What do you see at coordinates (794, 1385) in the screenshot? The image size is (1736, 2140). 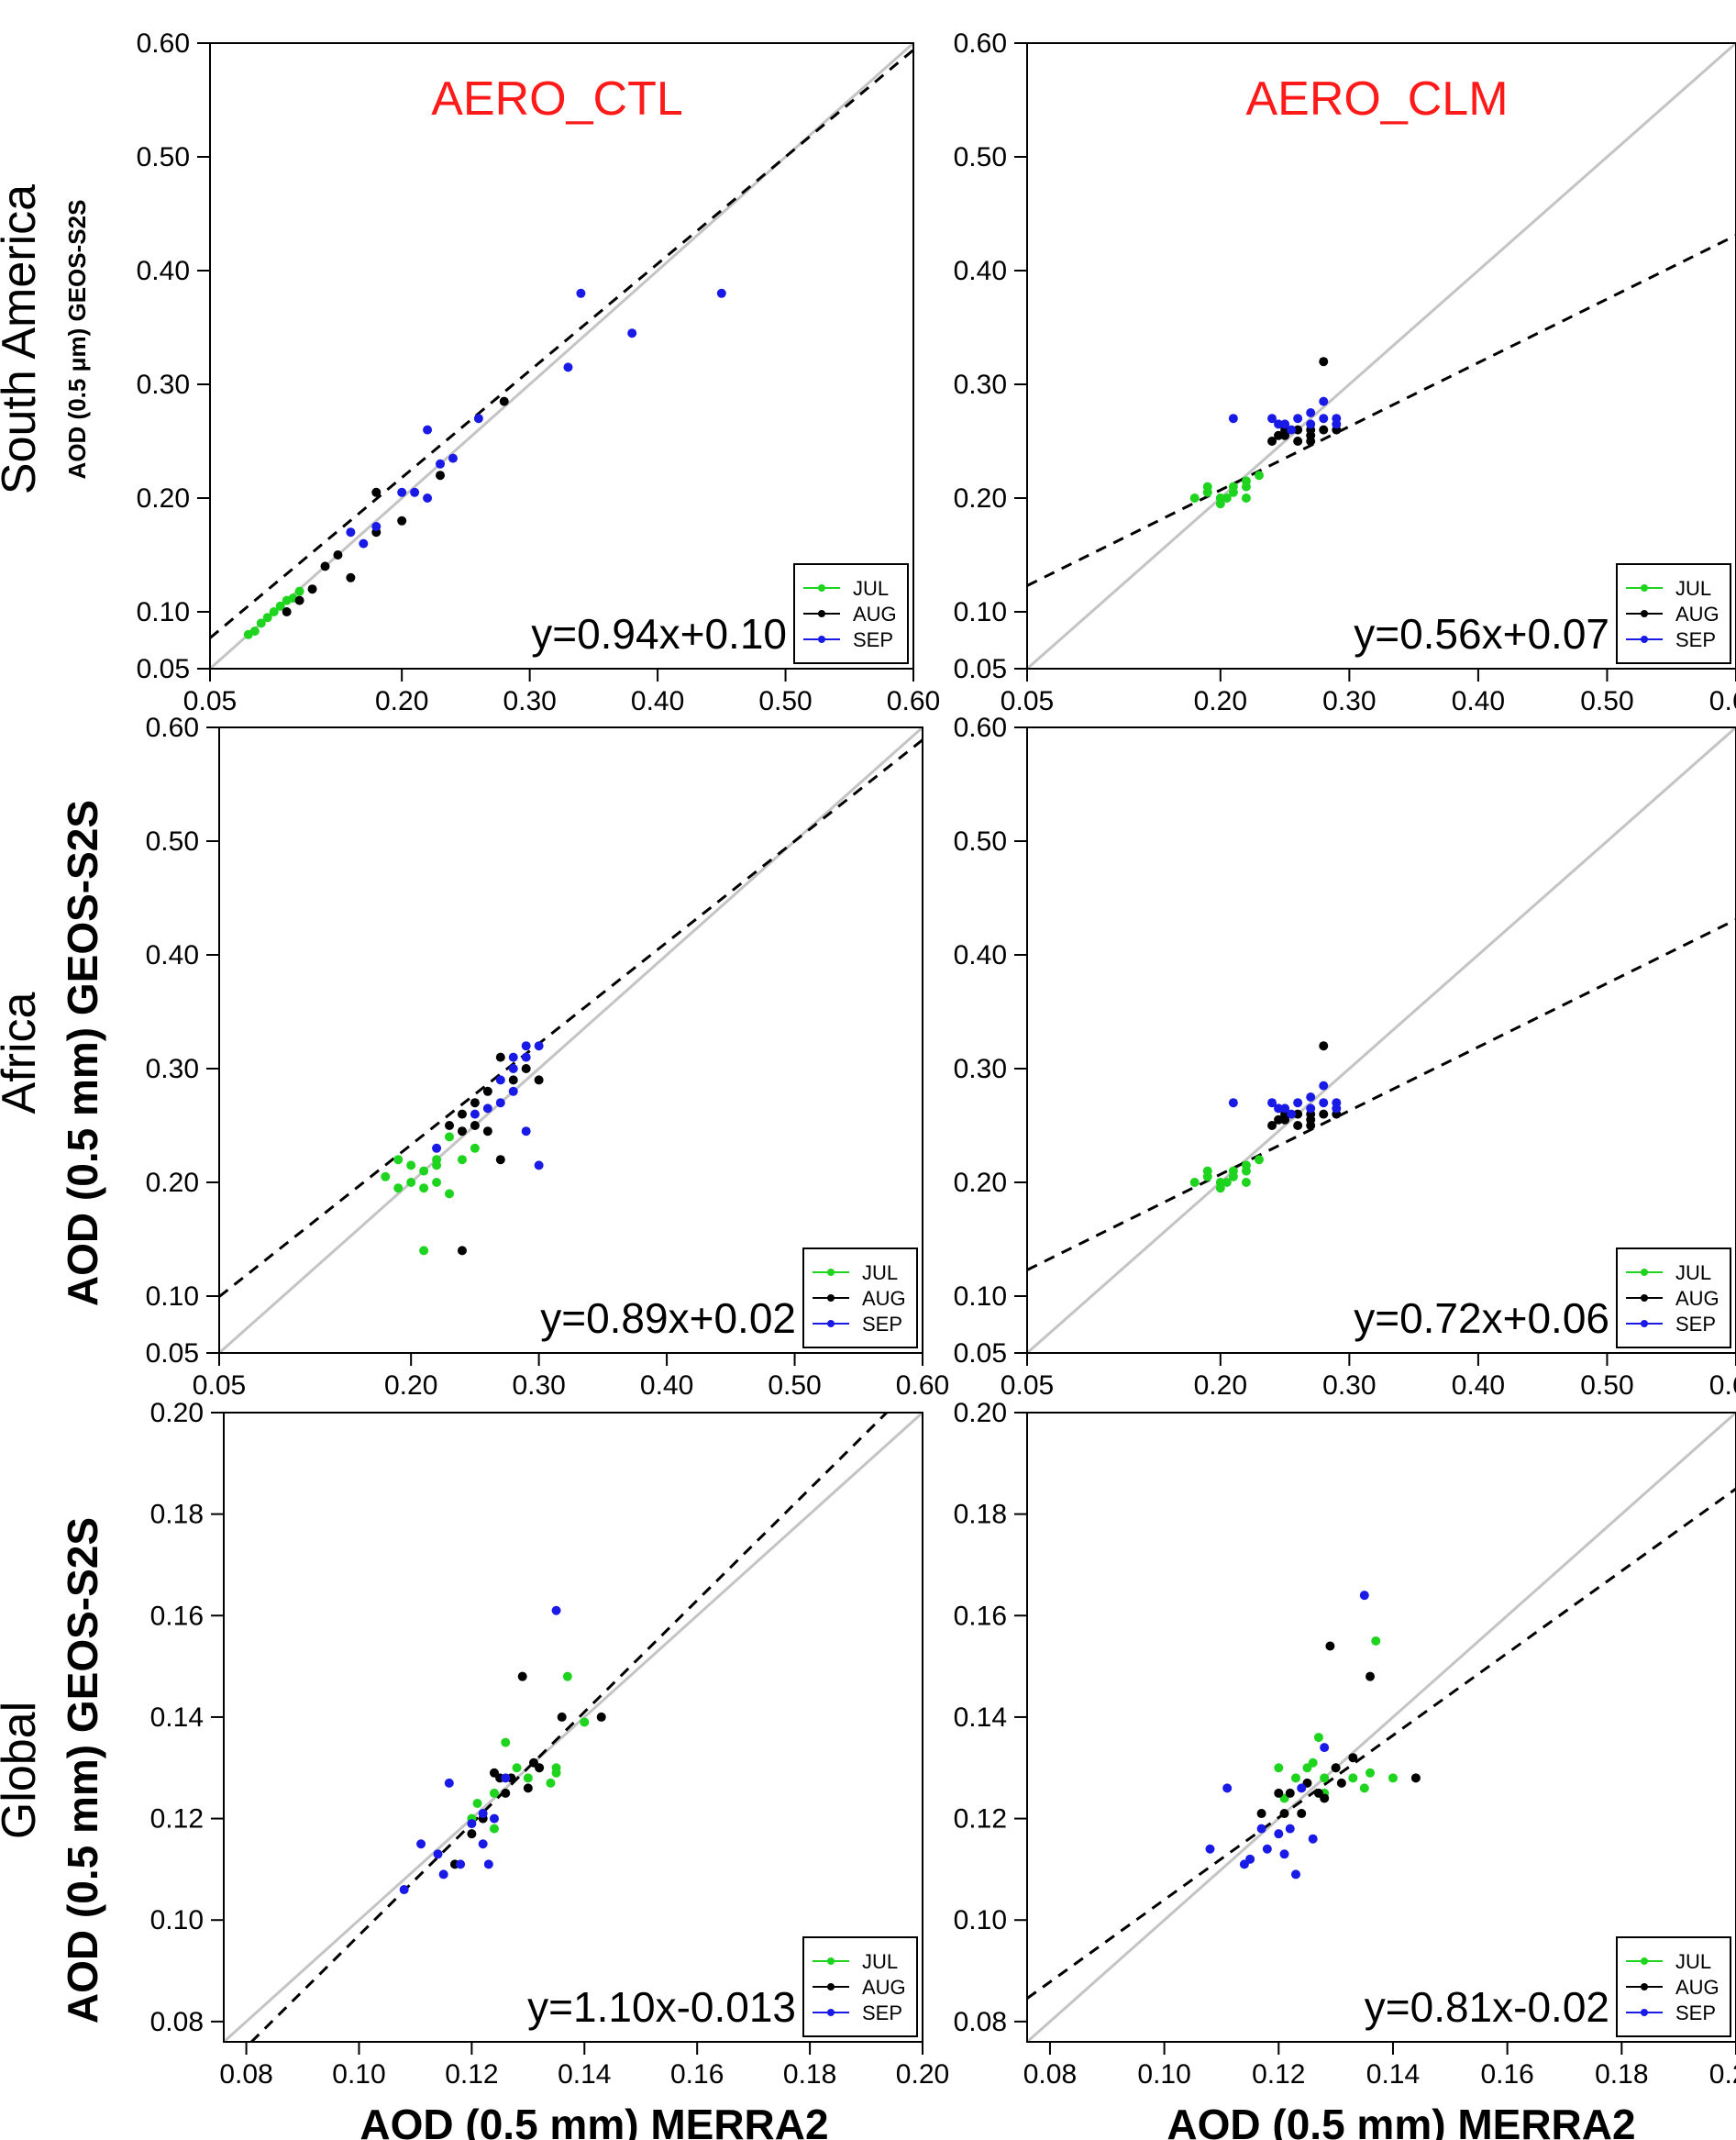 I see `chart-3-x-tick-label-5: 0.50` at bounding box center [794, 1385].